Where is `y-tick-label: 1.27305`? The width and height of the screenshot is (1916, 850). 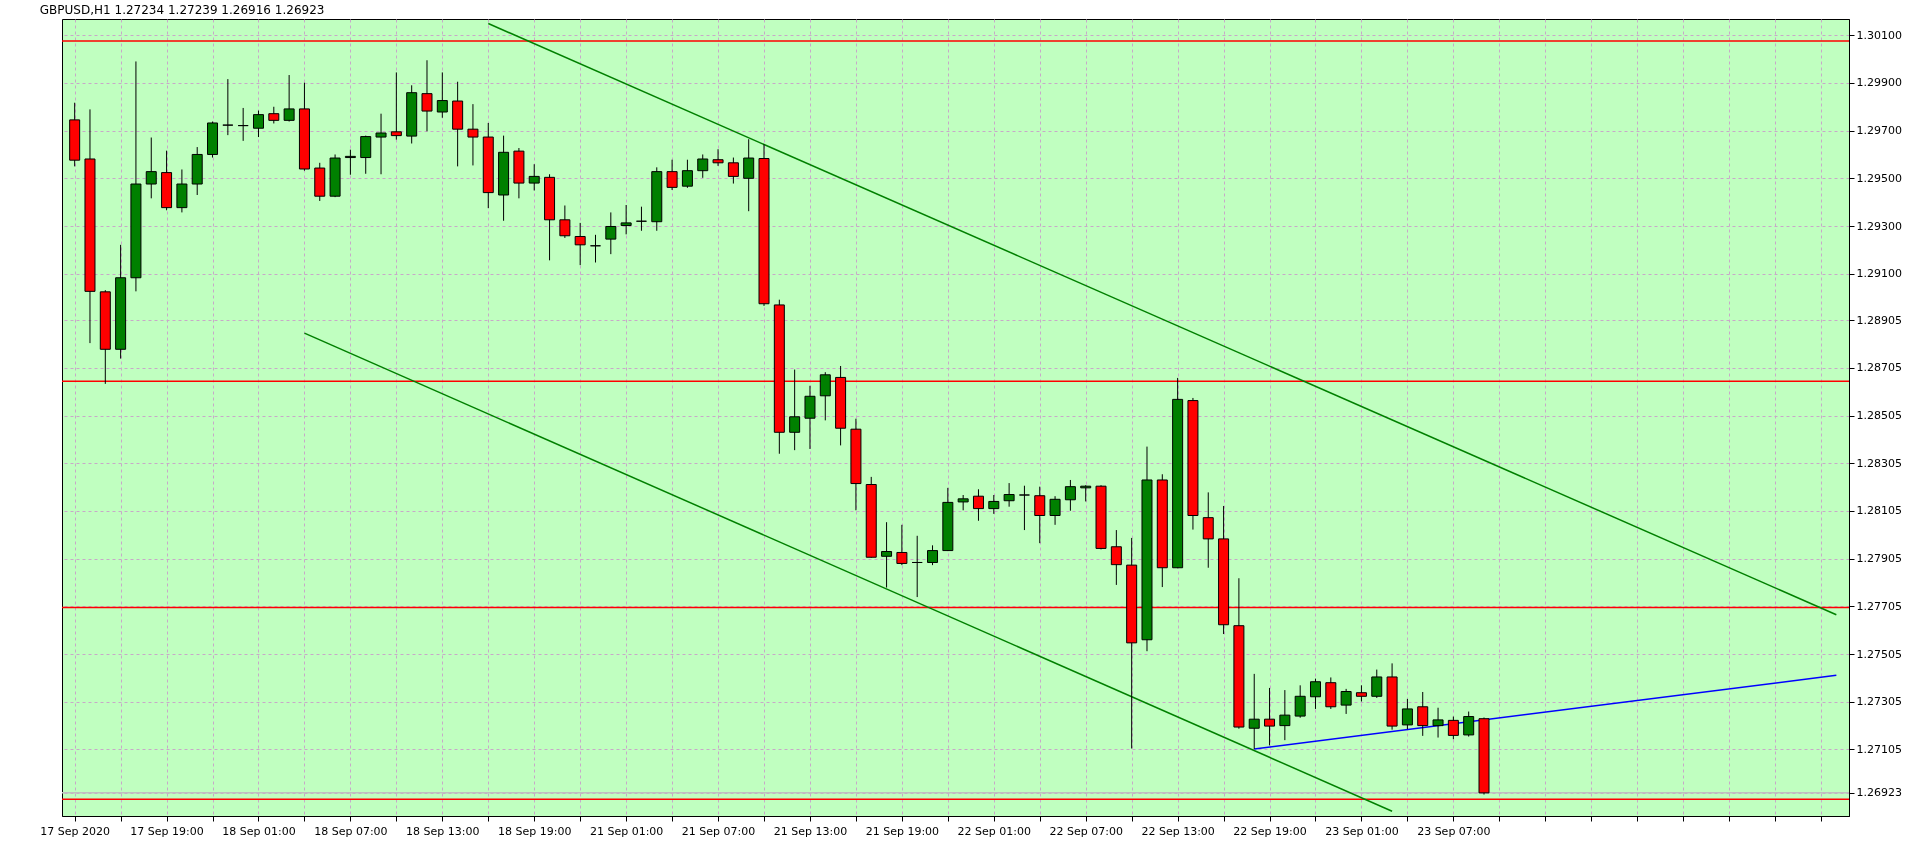 y-tick-label: 1.27305 is located at coordinates (1879, 702).